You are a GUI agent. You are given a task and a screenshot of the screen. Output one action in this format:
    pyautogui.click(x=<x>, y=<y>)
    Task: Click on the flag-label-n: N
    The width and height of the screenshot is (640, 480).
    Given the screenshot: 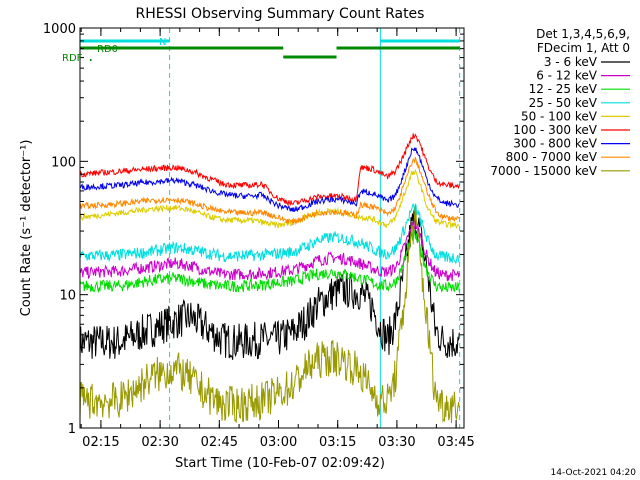 What is the action you would take?
    pyautogui.click(x=162, y=42)
    